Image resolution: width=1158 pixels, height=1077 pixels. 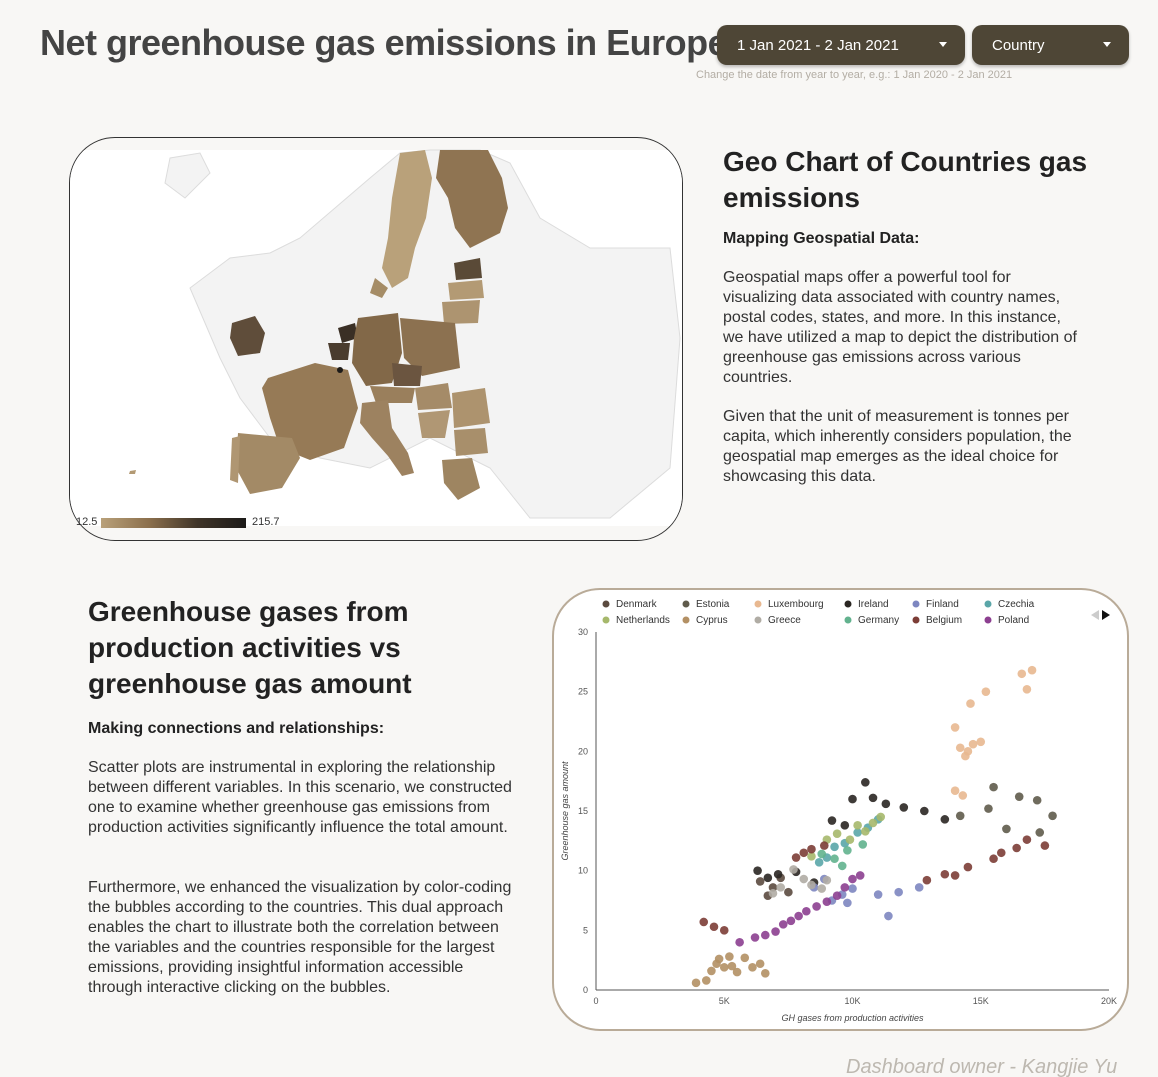 I want to click on map-luxembourg, so click(x=340, y=370).